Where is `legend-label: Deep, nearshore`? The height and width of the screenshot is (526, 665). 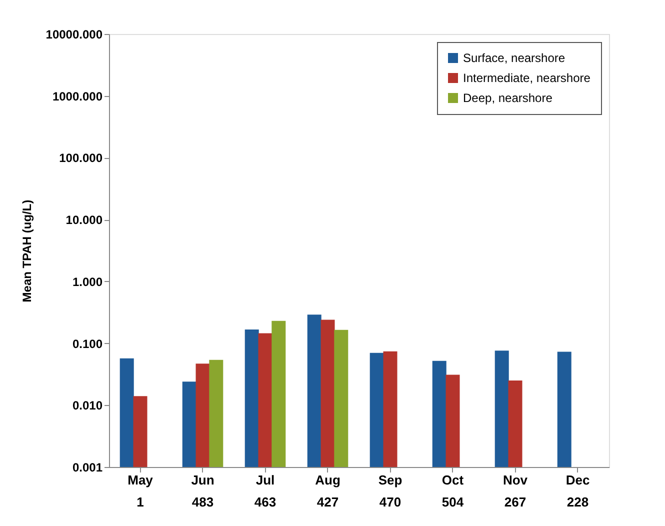 legend-label: Deep, nearshore is located at coordinates (508, 98).